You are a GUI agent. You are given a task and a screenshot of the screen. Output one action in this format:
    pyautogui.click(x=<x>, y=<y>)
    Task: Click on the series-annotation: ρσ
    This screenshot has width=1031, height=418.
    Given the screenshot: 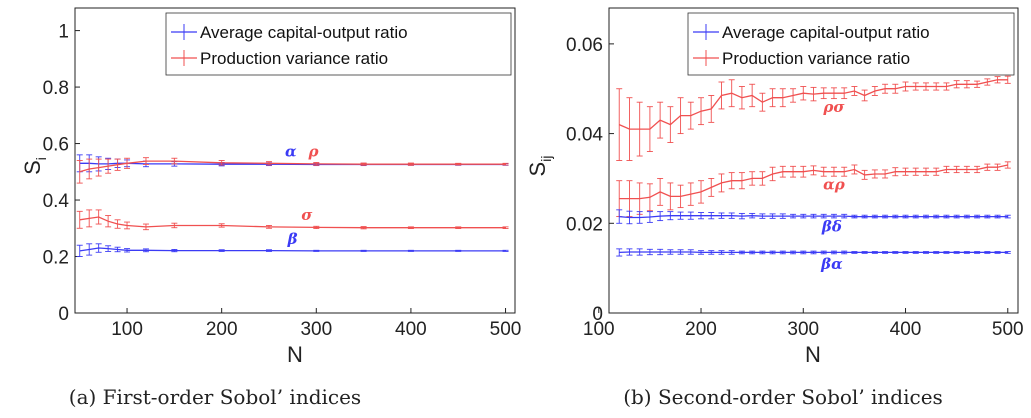 What is the action you would take?
    pyautogui.click(x=833, y=107)
    